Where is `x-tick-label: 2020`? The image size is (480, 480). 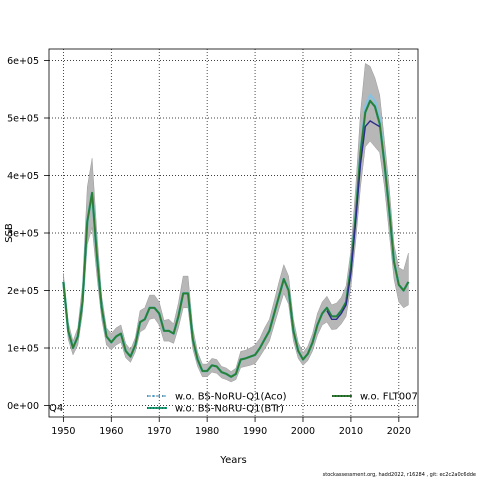
x-tick-label: 2020 is located at coordinates (399, 431).